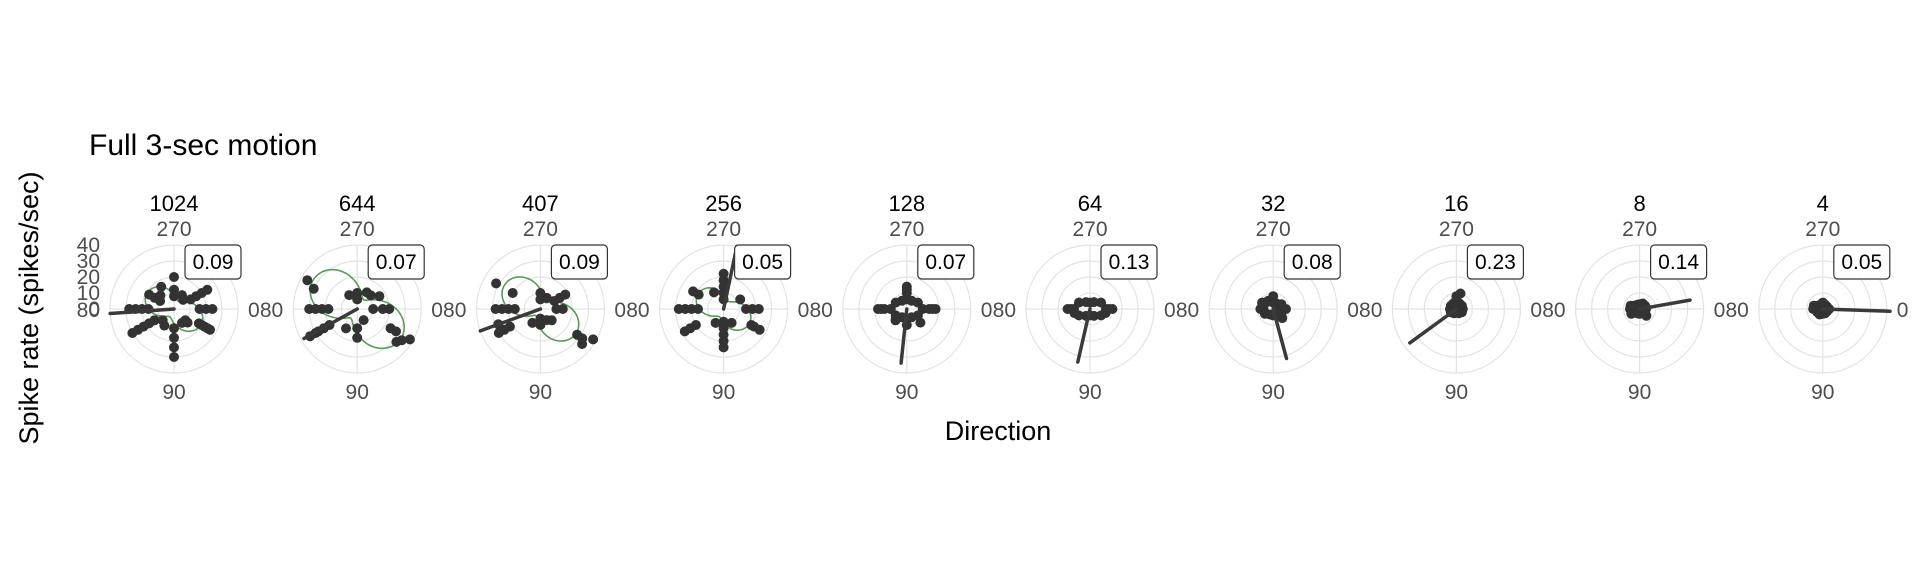 This screenshot has height=576, width=1920. Describe the element at coordinates (723, 203) in the screenshot. I see `facet-label: 256` at that location.